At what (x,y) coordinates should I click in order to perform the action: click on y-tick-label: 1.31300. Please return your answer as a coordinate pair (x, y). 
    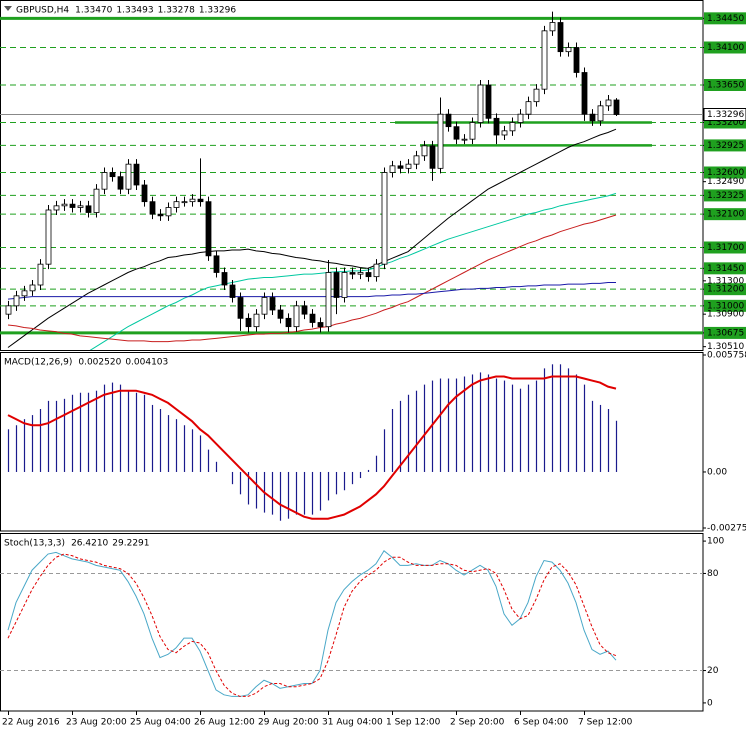
    Looking at the image, I should click on (725, 281).